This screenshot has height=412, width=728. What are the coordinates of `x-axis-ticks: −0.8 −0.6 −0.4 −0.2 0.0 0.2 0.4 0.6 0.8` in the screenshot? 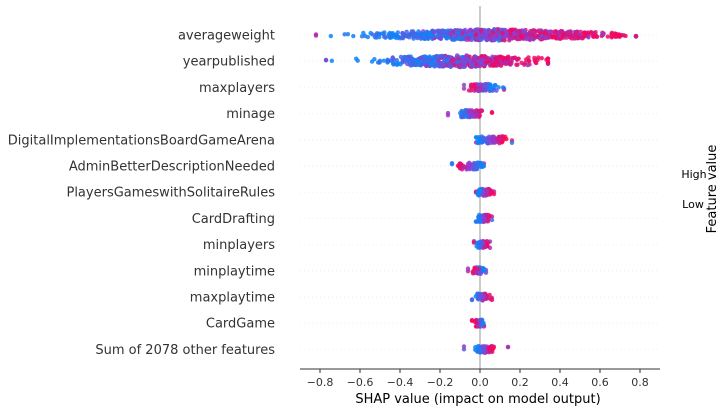 It's located at (478, 379).